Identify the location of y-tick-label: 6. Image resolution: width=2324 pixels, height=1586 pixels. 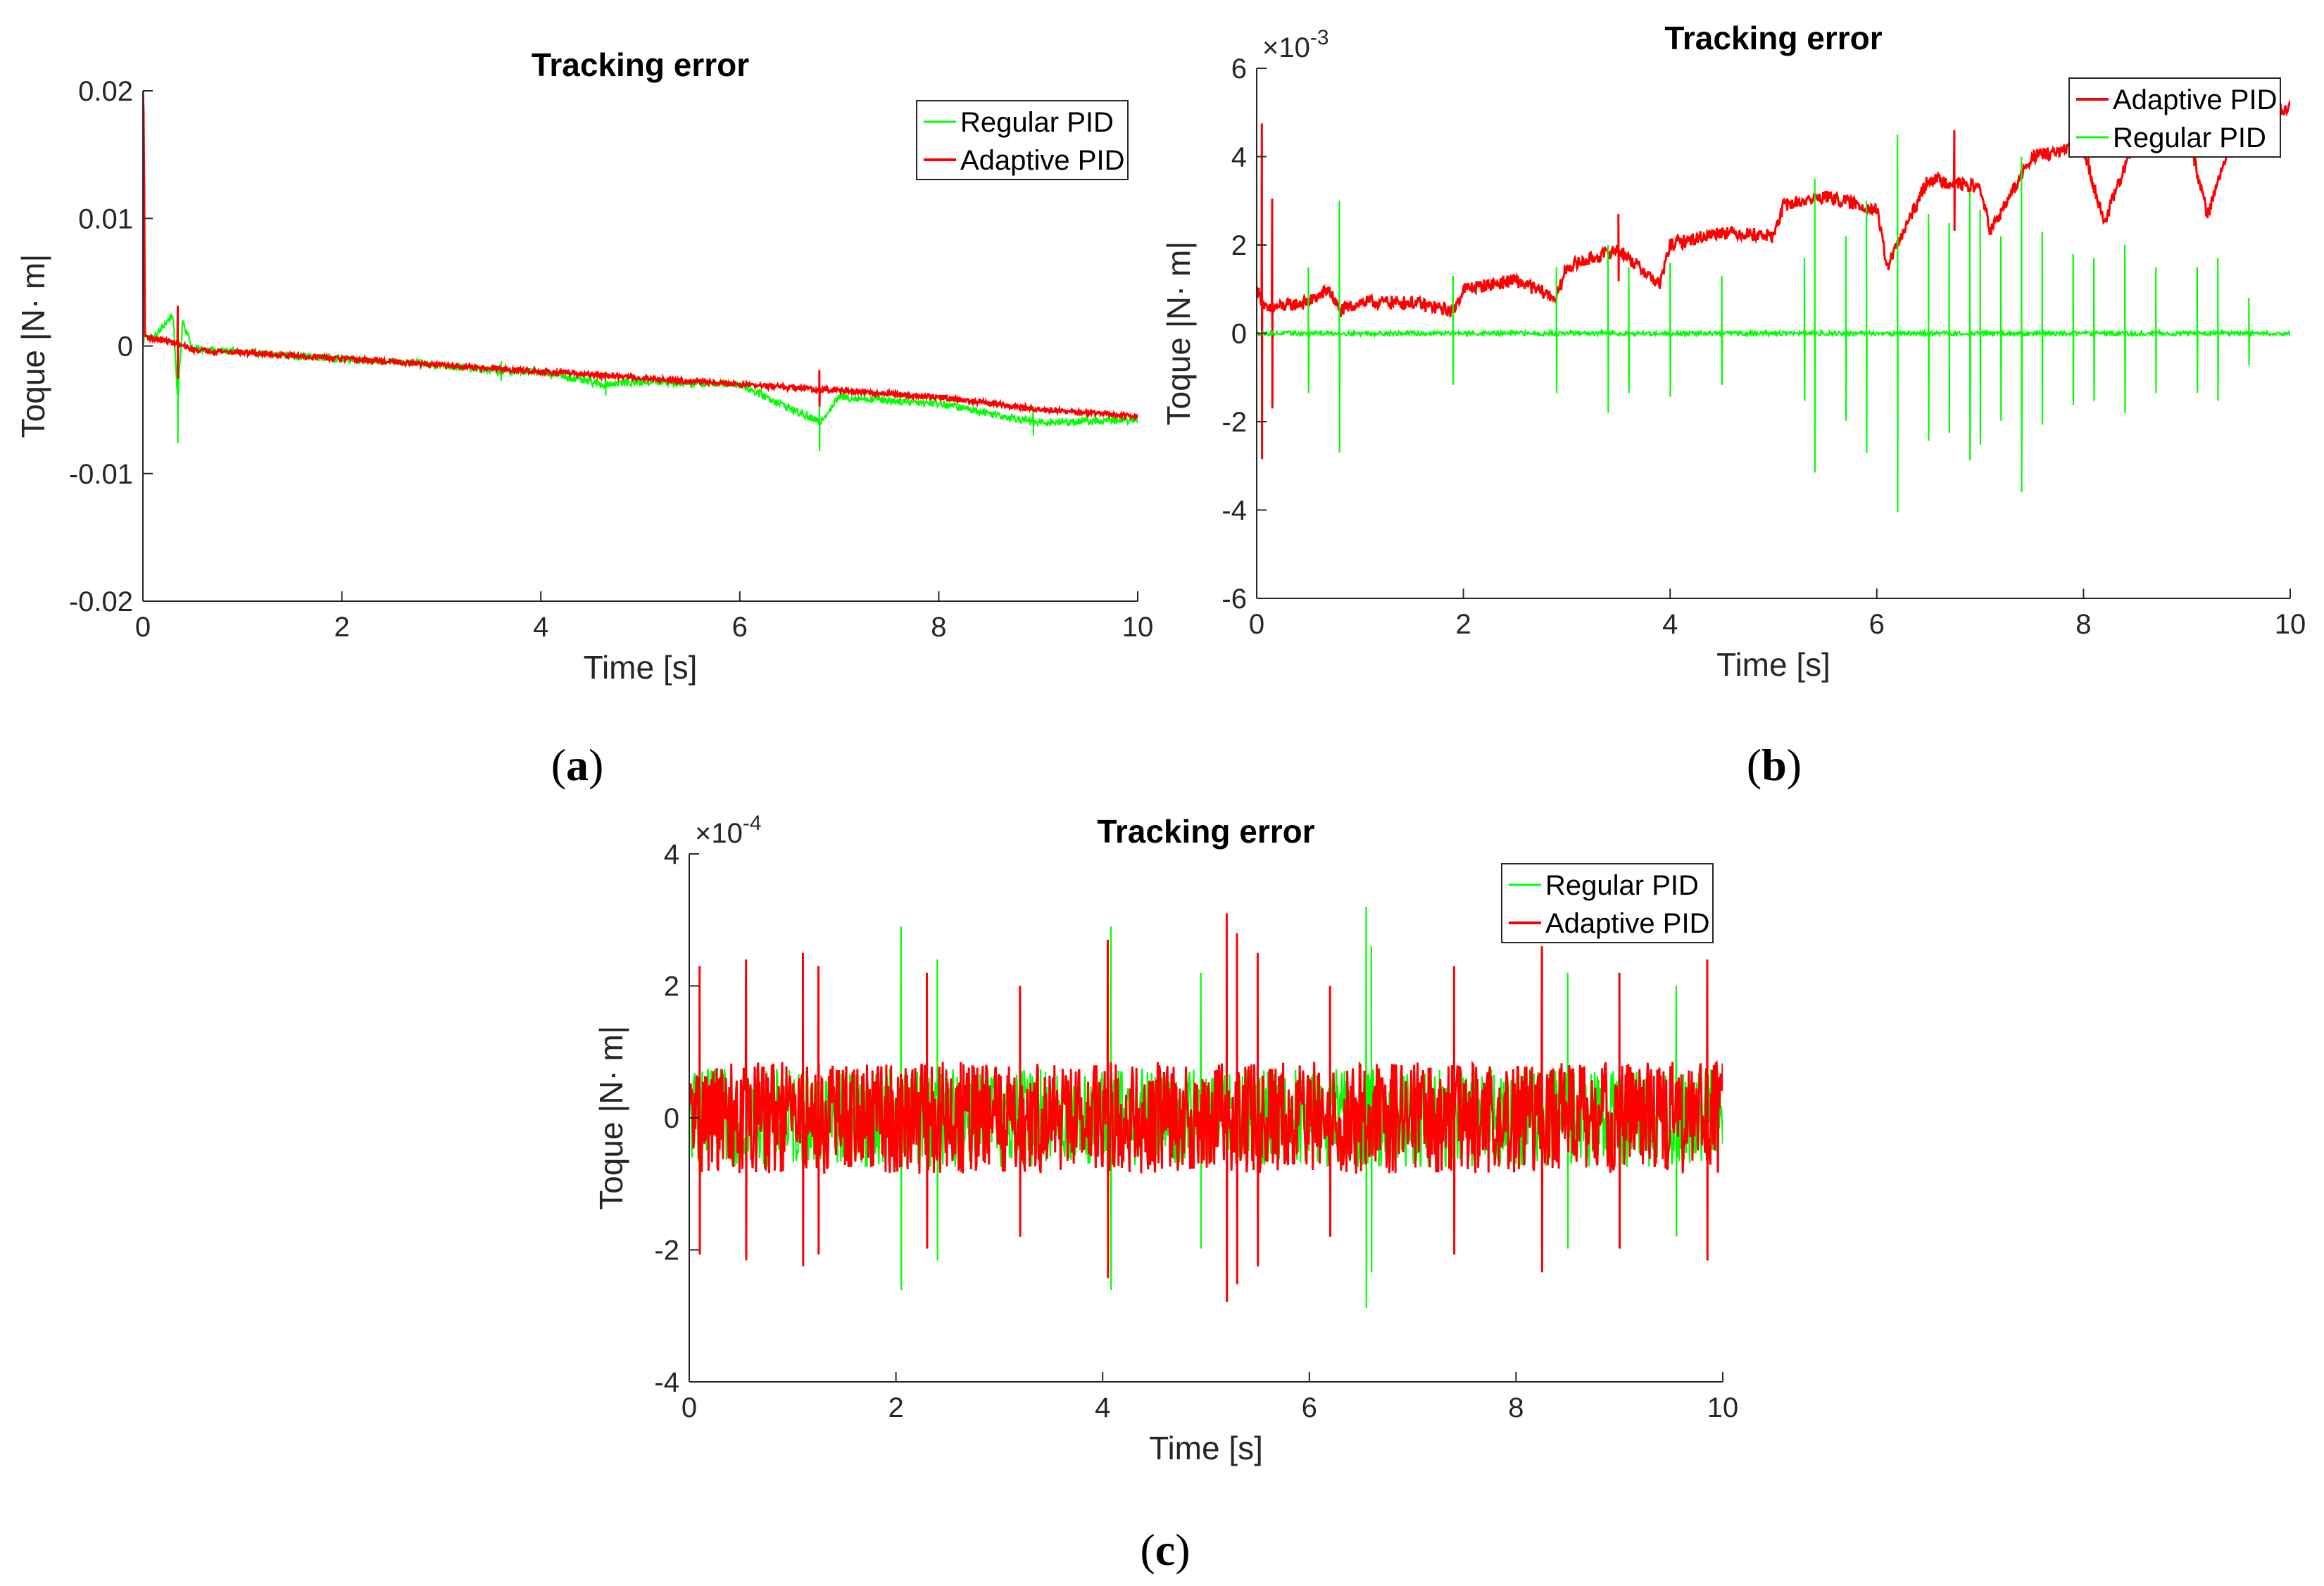
(1239, 69).